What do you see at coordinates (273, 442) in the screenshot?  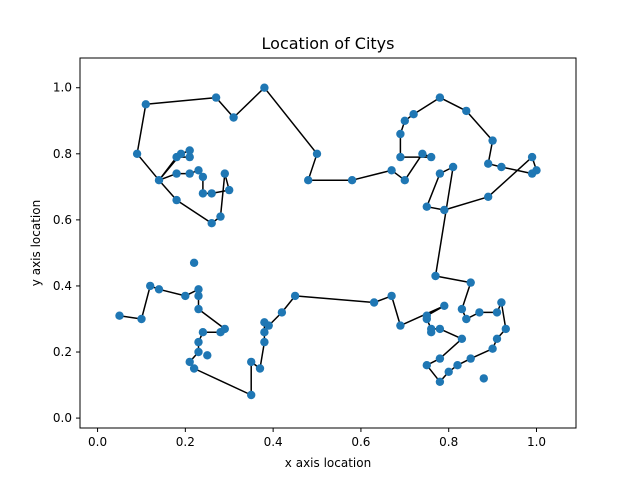 I see `x-tick-label: 0.4` at bounding box center [273, 442].